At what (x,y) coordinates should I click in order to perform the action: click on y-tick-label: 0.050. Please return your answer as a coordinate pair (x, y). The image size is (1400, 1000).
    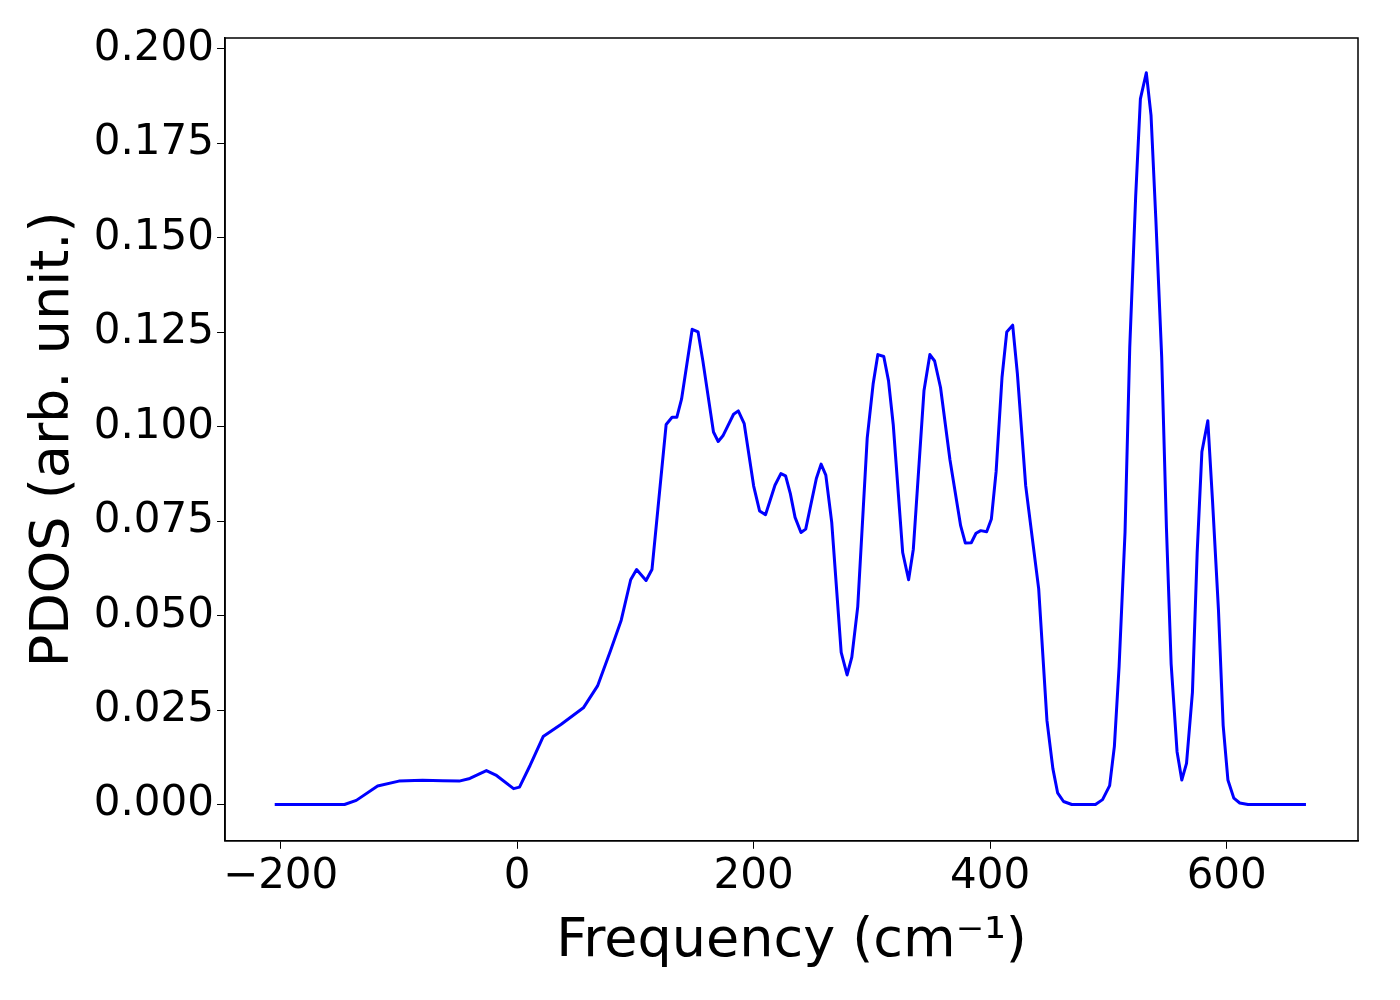
    Looking at the image, I should click on (154, 612).